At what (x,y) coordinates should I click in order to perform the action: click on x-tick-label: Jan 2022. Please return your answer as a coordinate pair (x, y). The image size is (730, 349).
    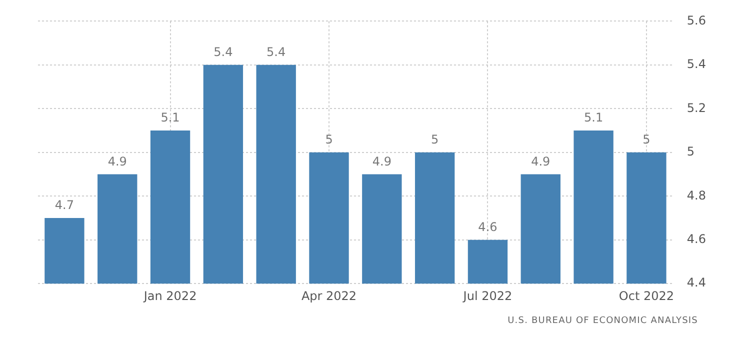
    Looking at the image, I should click on (169, 295).